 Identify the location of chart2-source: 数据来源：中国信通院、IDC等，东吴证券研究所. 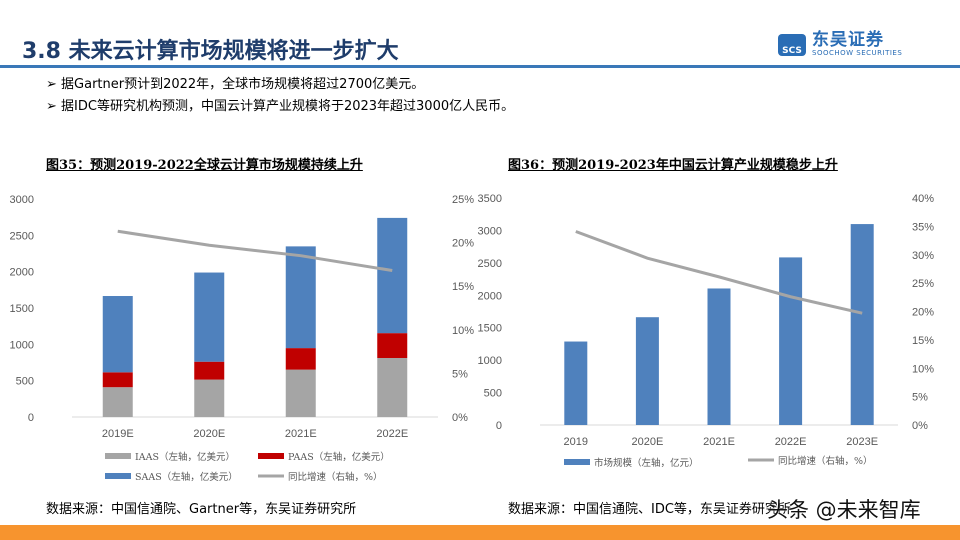
(649, 509).